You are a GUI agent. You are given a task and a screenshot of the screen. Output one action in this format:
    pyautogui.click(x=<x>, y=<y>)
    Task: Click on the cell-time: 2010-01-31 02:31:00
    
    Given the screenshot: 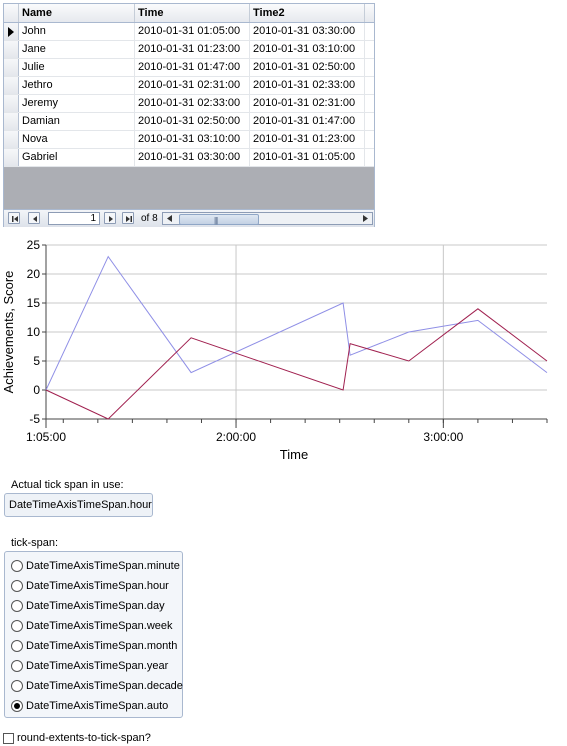 What is the action you would take?
    pyautogui.click(x=192, y=85)
    